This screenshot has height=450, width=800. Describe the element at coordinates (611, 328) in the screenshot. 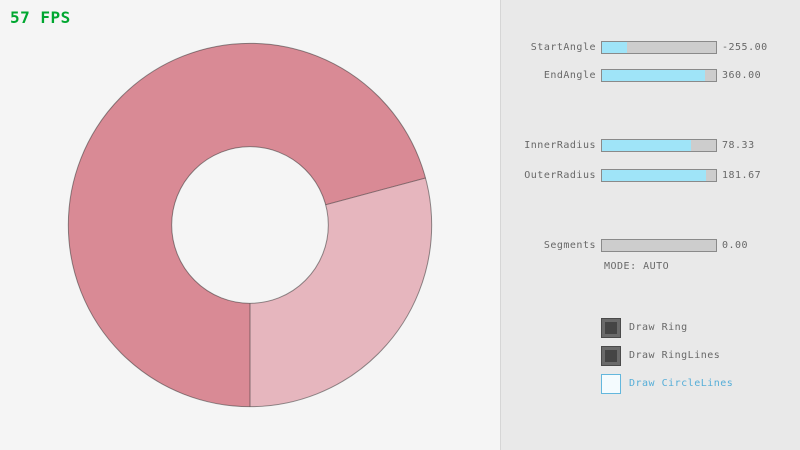

I see `draw-ring-checkbox` at that location.